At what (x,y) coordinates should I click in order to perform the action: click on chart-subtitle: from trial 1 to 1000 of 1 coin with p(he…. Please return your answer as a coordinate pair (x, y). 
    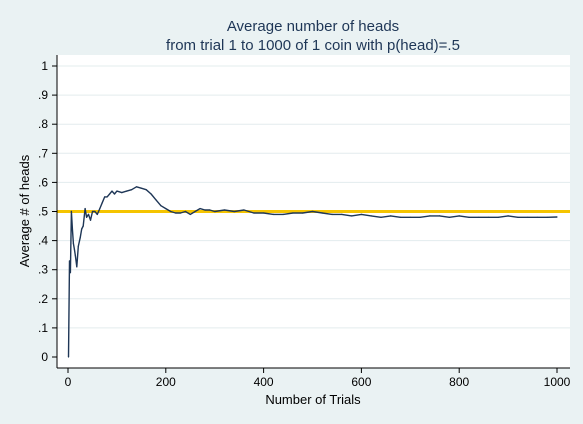
    Looking at the image, I should click on (313, 45).